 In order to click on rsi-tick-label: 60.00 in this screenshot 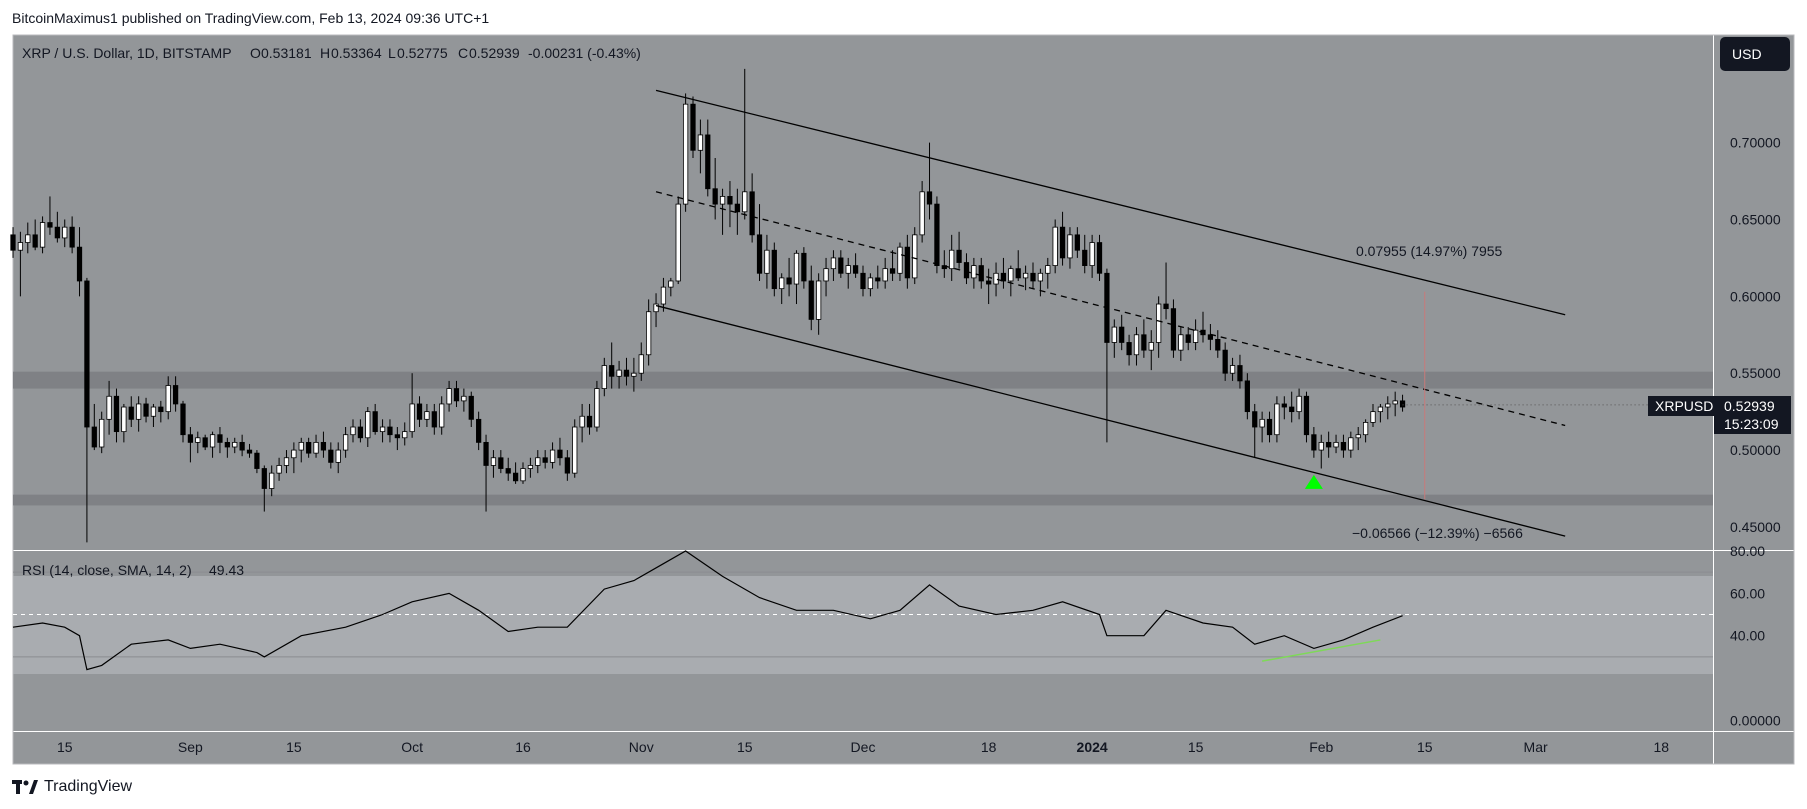, I will do `click(1747, 593)`.